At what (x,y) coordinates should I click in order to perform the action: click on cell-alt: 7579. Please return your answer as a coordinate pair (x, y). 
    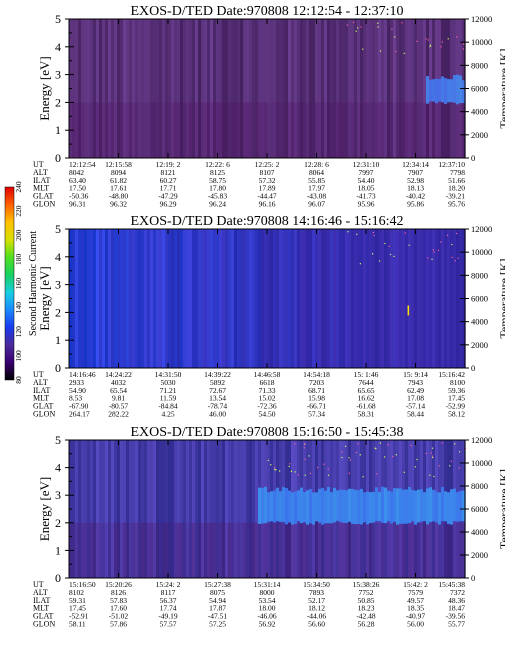
    Looking at the image, I should click on (415, 592).